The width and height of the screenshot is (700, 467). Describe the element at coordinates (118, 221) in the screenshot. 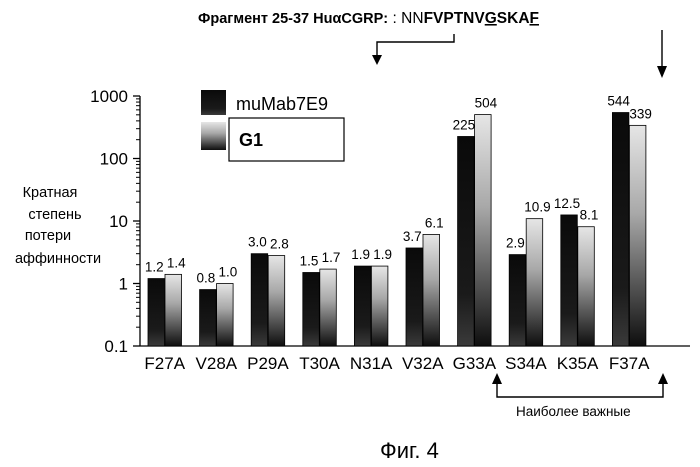

I see `y-tick-label: 10` at that location.